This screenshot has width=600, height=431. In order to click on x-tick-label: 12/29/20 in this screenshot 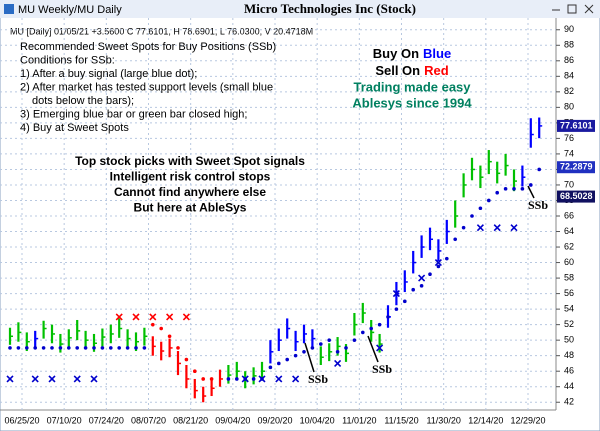, I will do `click(527, 420)`.